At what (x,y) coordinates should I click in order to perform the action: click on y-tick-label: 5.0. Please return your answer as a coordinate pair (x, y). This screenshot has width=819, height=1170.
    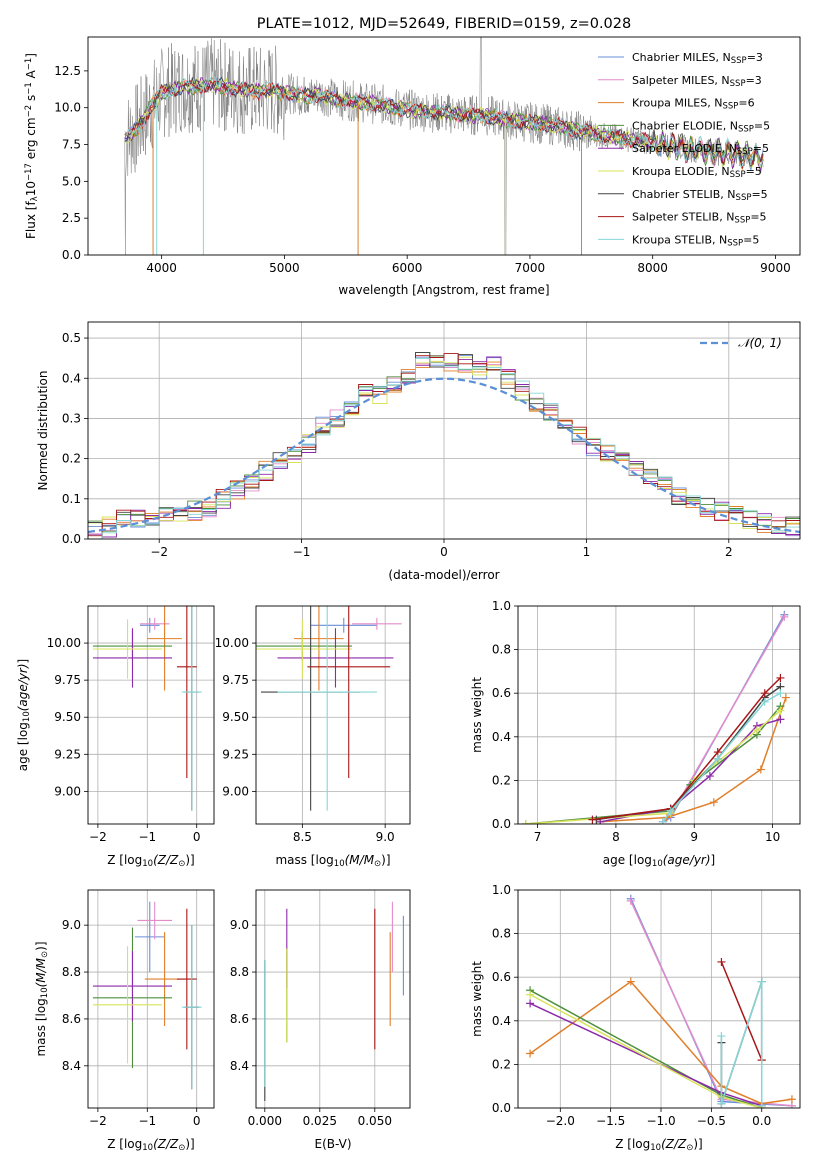
    Looking at the image, I should click on (71, 181).